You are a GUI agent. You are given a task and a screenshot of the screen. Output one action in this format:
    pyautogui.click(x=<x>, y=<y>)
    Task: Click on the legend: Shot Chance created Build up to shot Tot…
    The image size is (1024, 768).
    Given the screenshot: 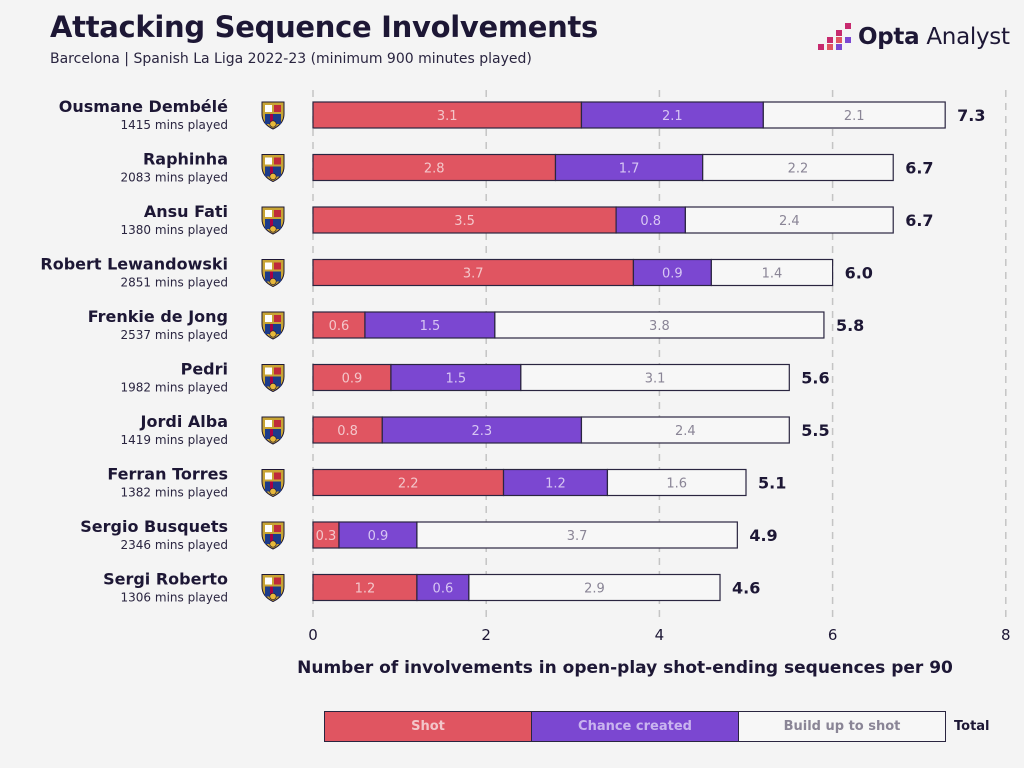 What is the action you would take?
    pyautogui.click(x=657, y=726)
    